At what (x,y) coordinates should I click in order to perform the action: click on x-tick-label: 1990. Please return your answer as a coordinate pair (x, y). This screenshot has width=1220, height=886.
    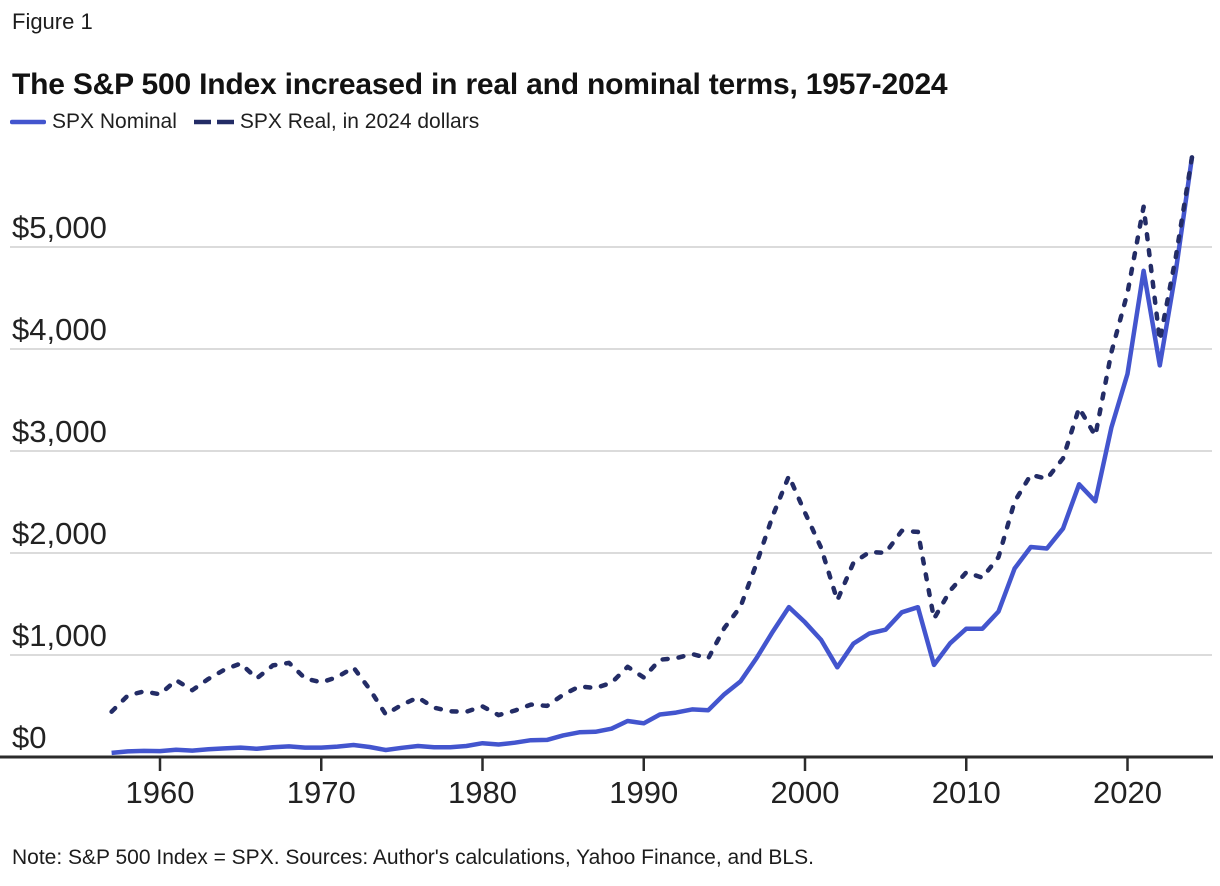
    Looking at the image, I should click on (643, 792).